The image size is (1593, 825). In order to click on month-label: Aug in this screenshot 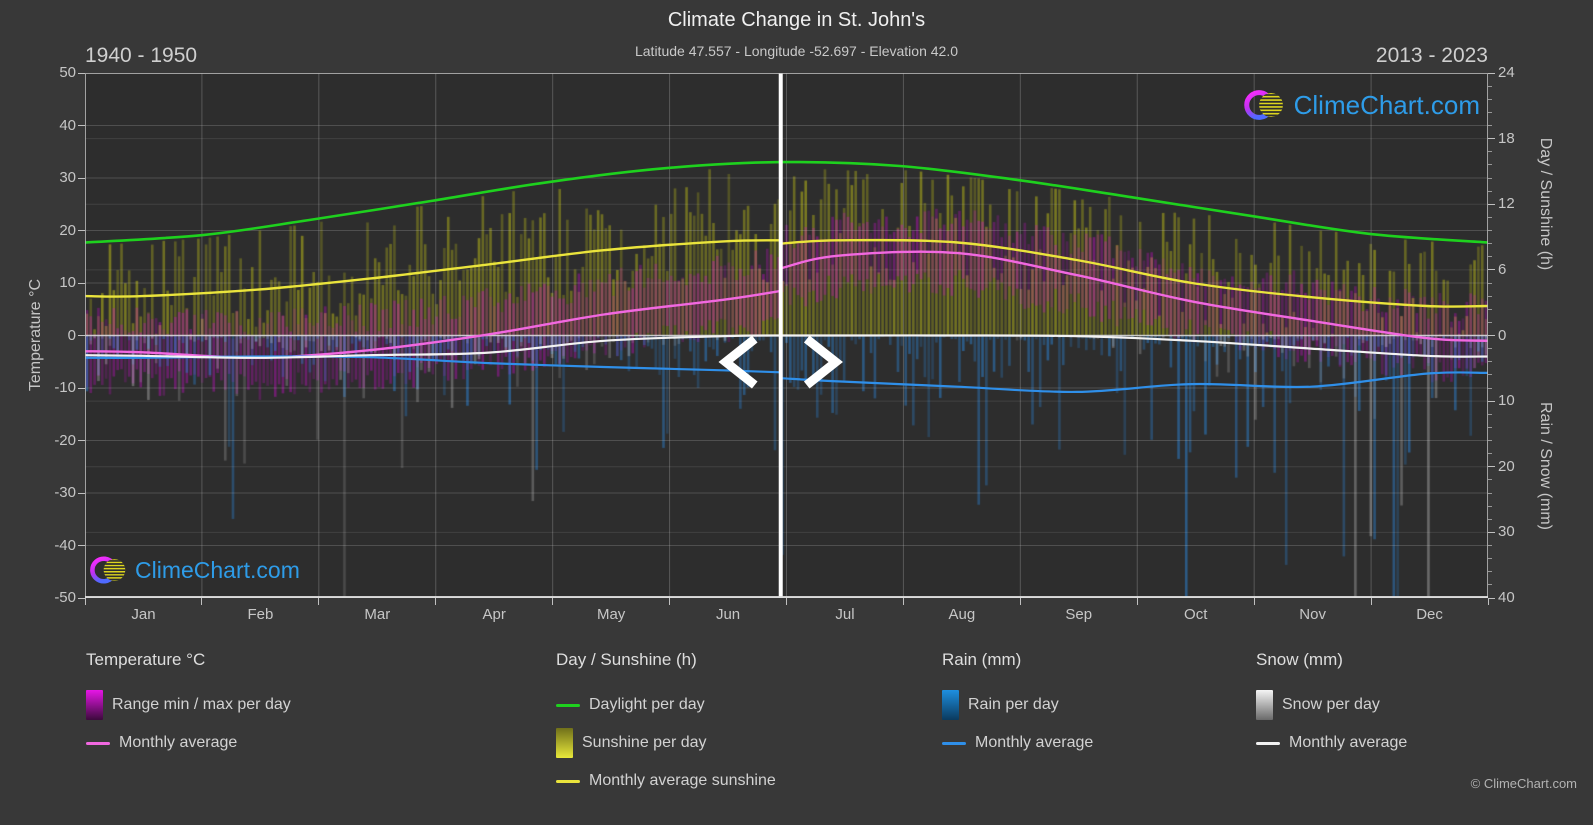, I will do `click(962, 614)`.